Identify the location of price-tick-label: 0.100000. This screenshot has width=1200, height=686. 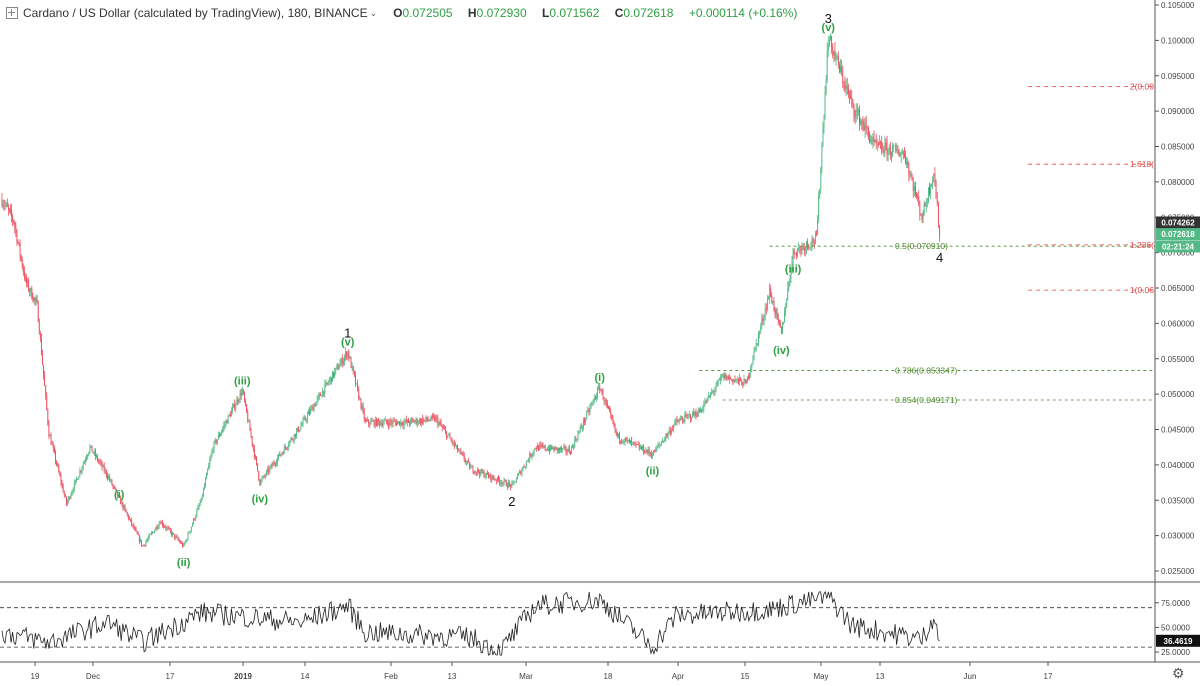
(1178, 40).